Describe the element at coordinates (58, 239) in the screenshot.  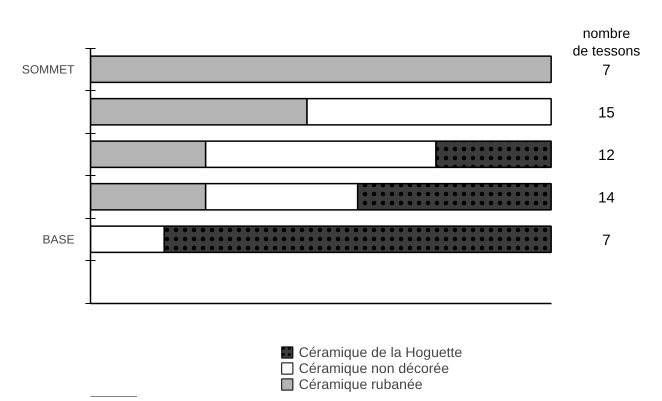
I see `y-tick-label: BASE` at that location.